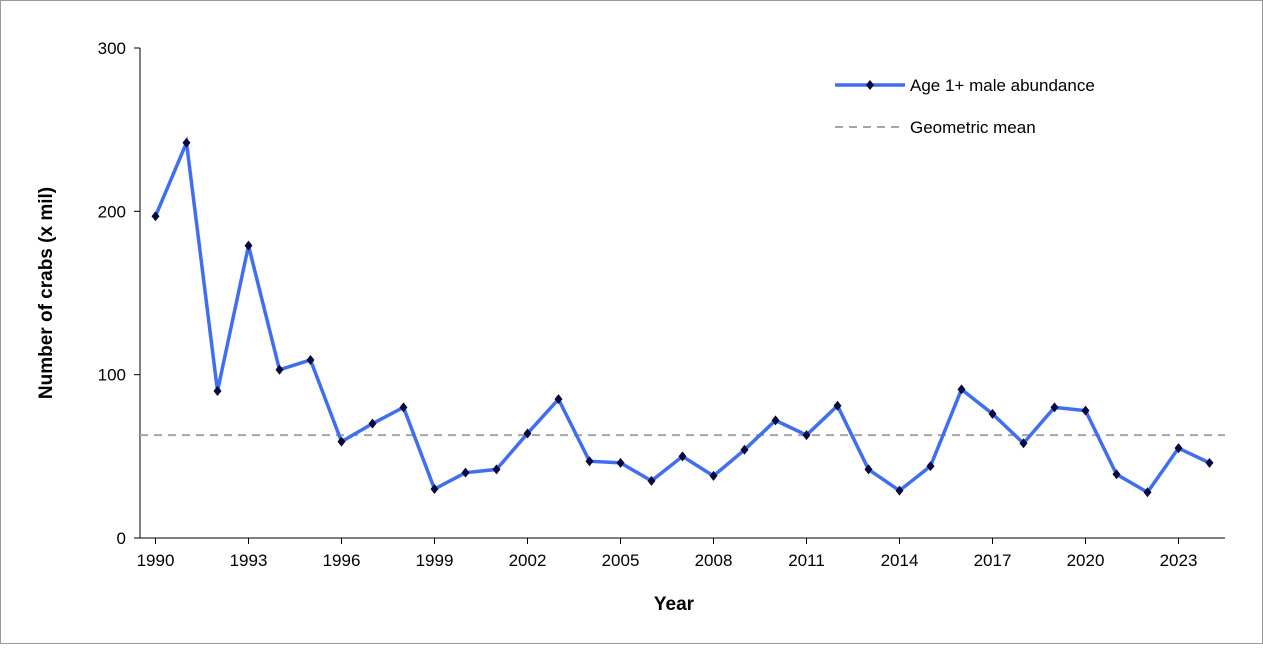  Describe the element at coordinates (112, 211) in the screenshot. I see `y-tick-label: 200` at that location.